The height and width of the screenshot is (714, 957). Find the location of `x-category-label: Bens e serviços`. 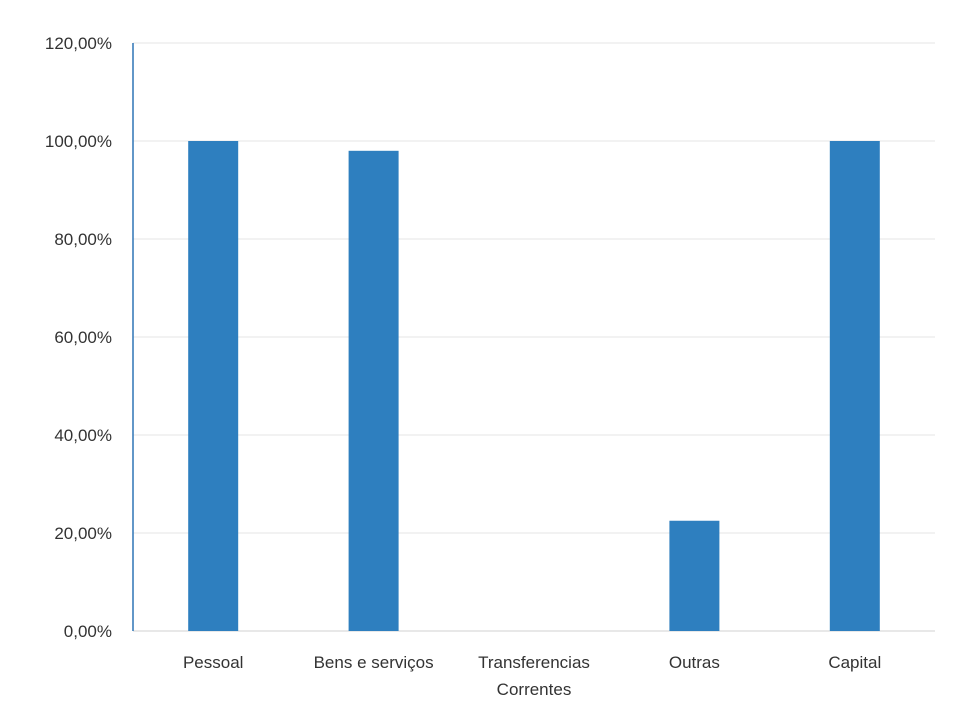

x-category-label: Bens e serviços is located at coordinates (374, 662).